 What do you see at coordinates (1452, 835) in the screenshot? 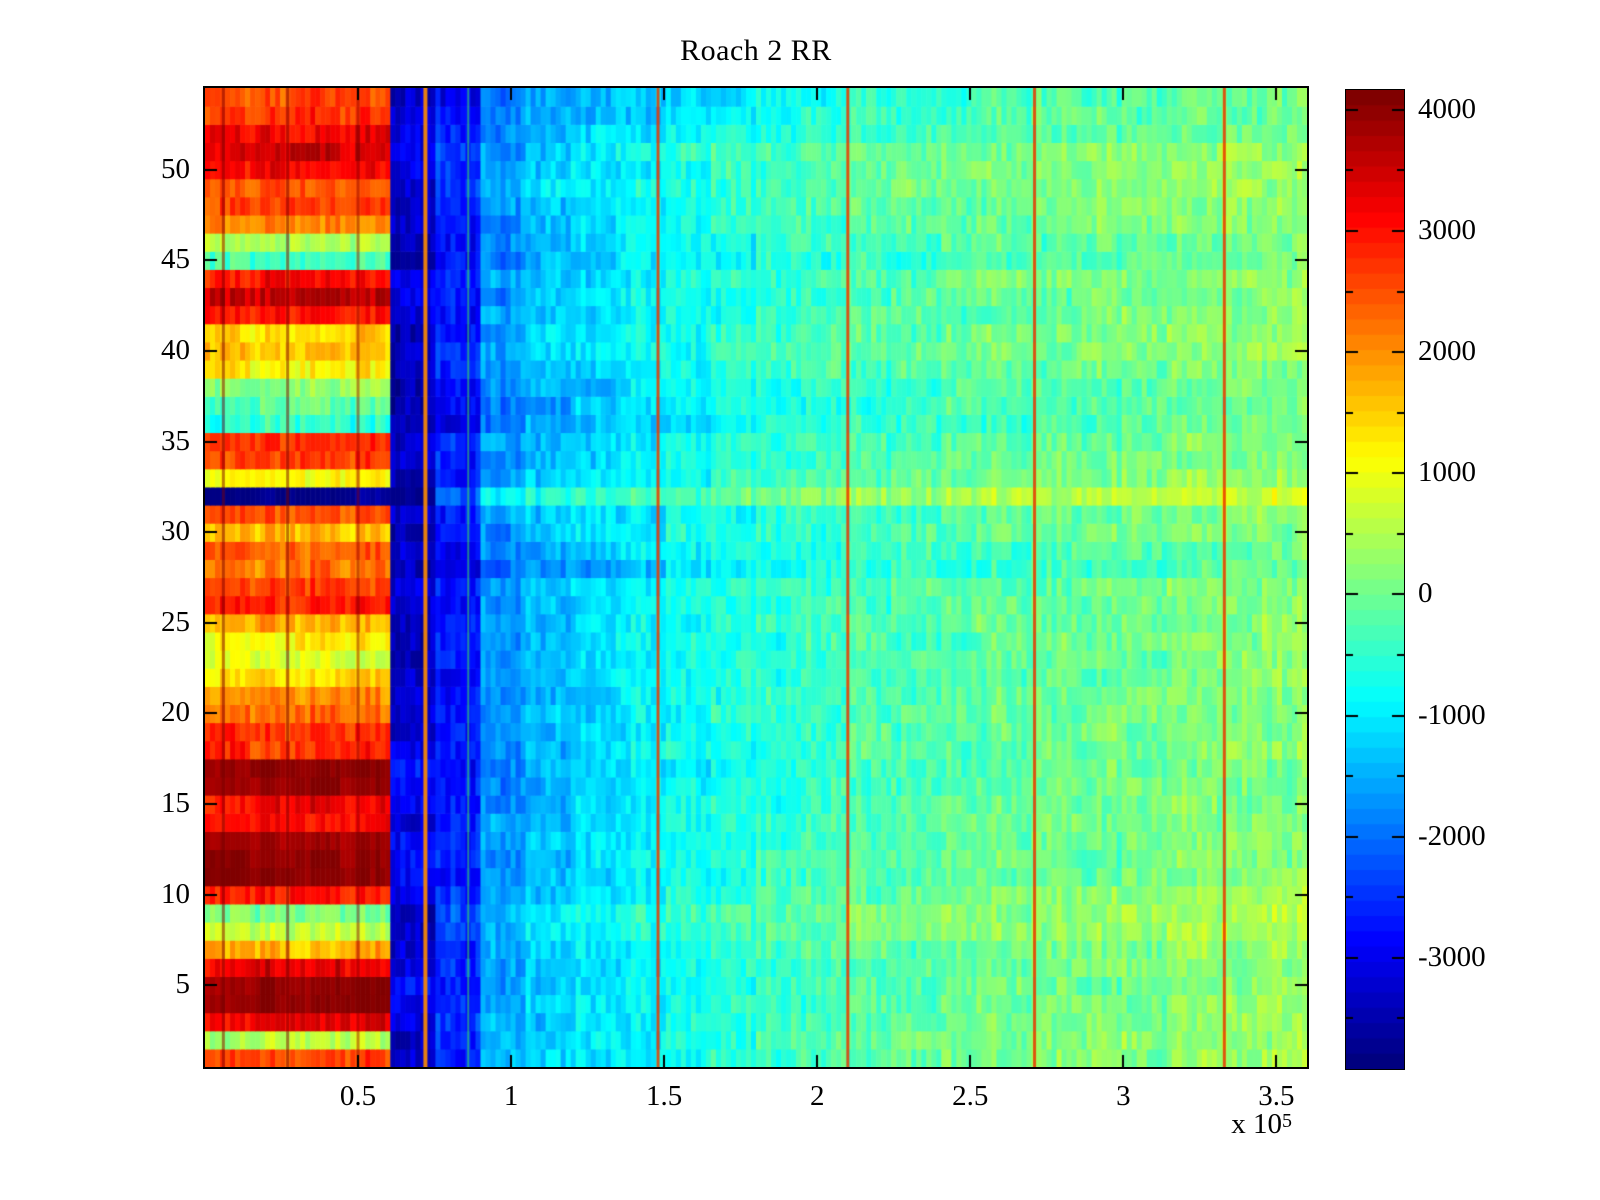
I see `colorbar-tick-label: -2000` at bounding box center [1452, 835].